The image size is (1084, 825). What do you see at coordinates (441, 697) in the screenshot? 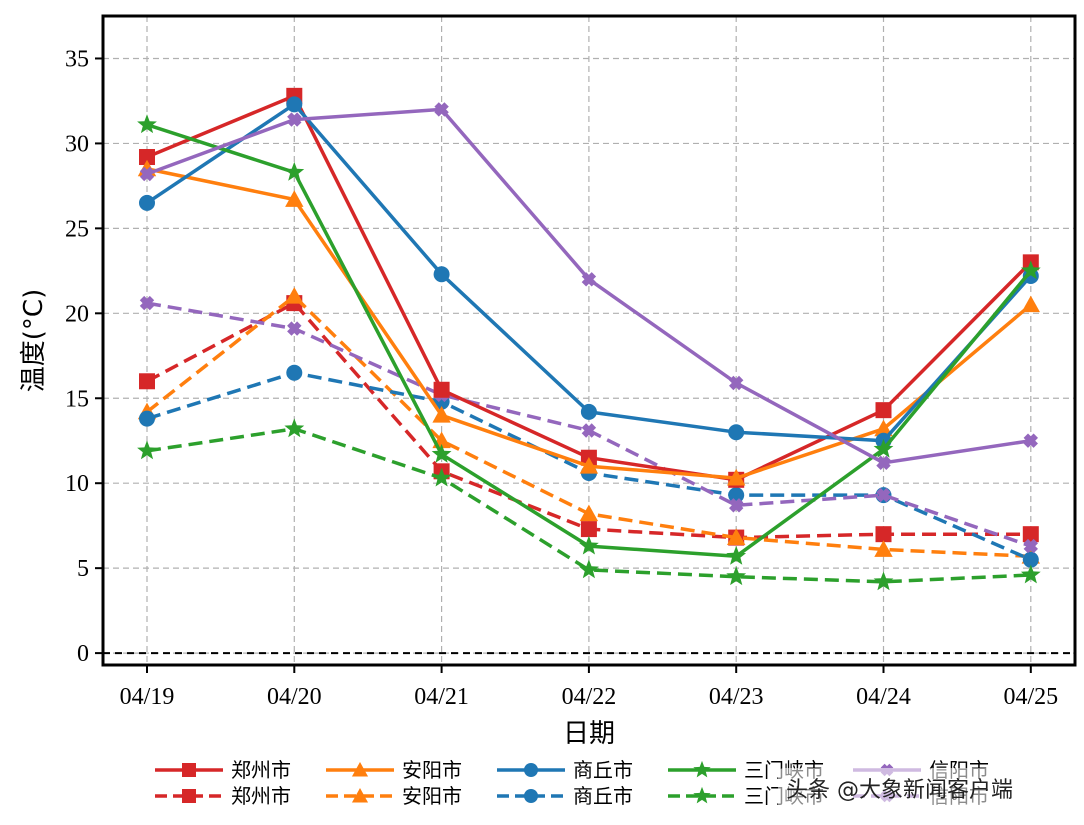
I see `x-tick-label: 04/21` at bounding box center [441, 697].